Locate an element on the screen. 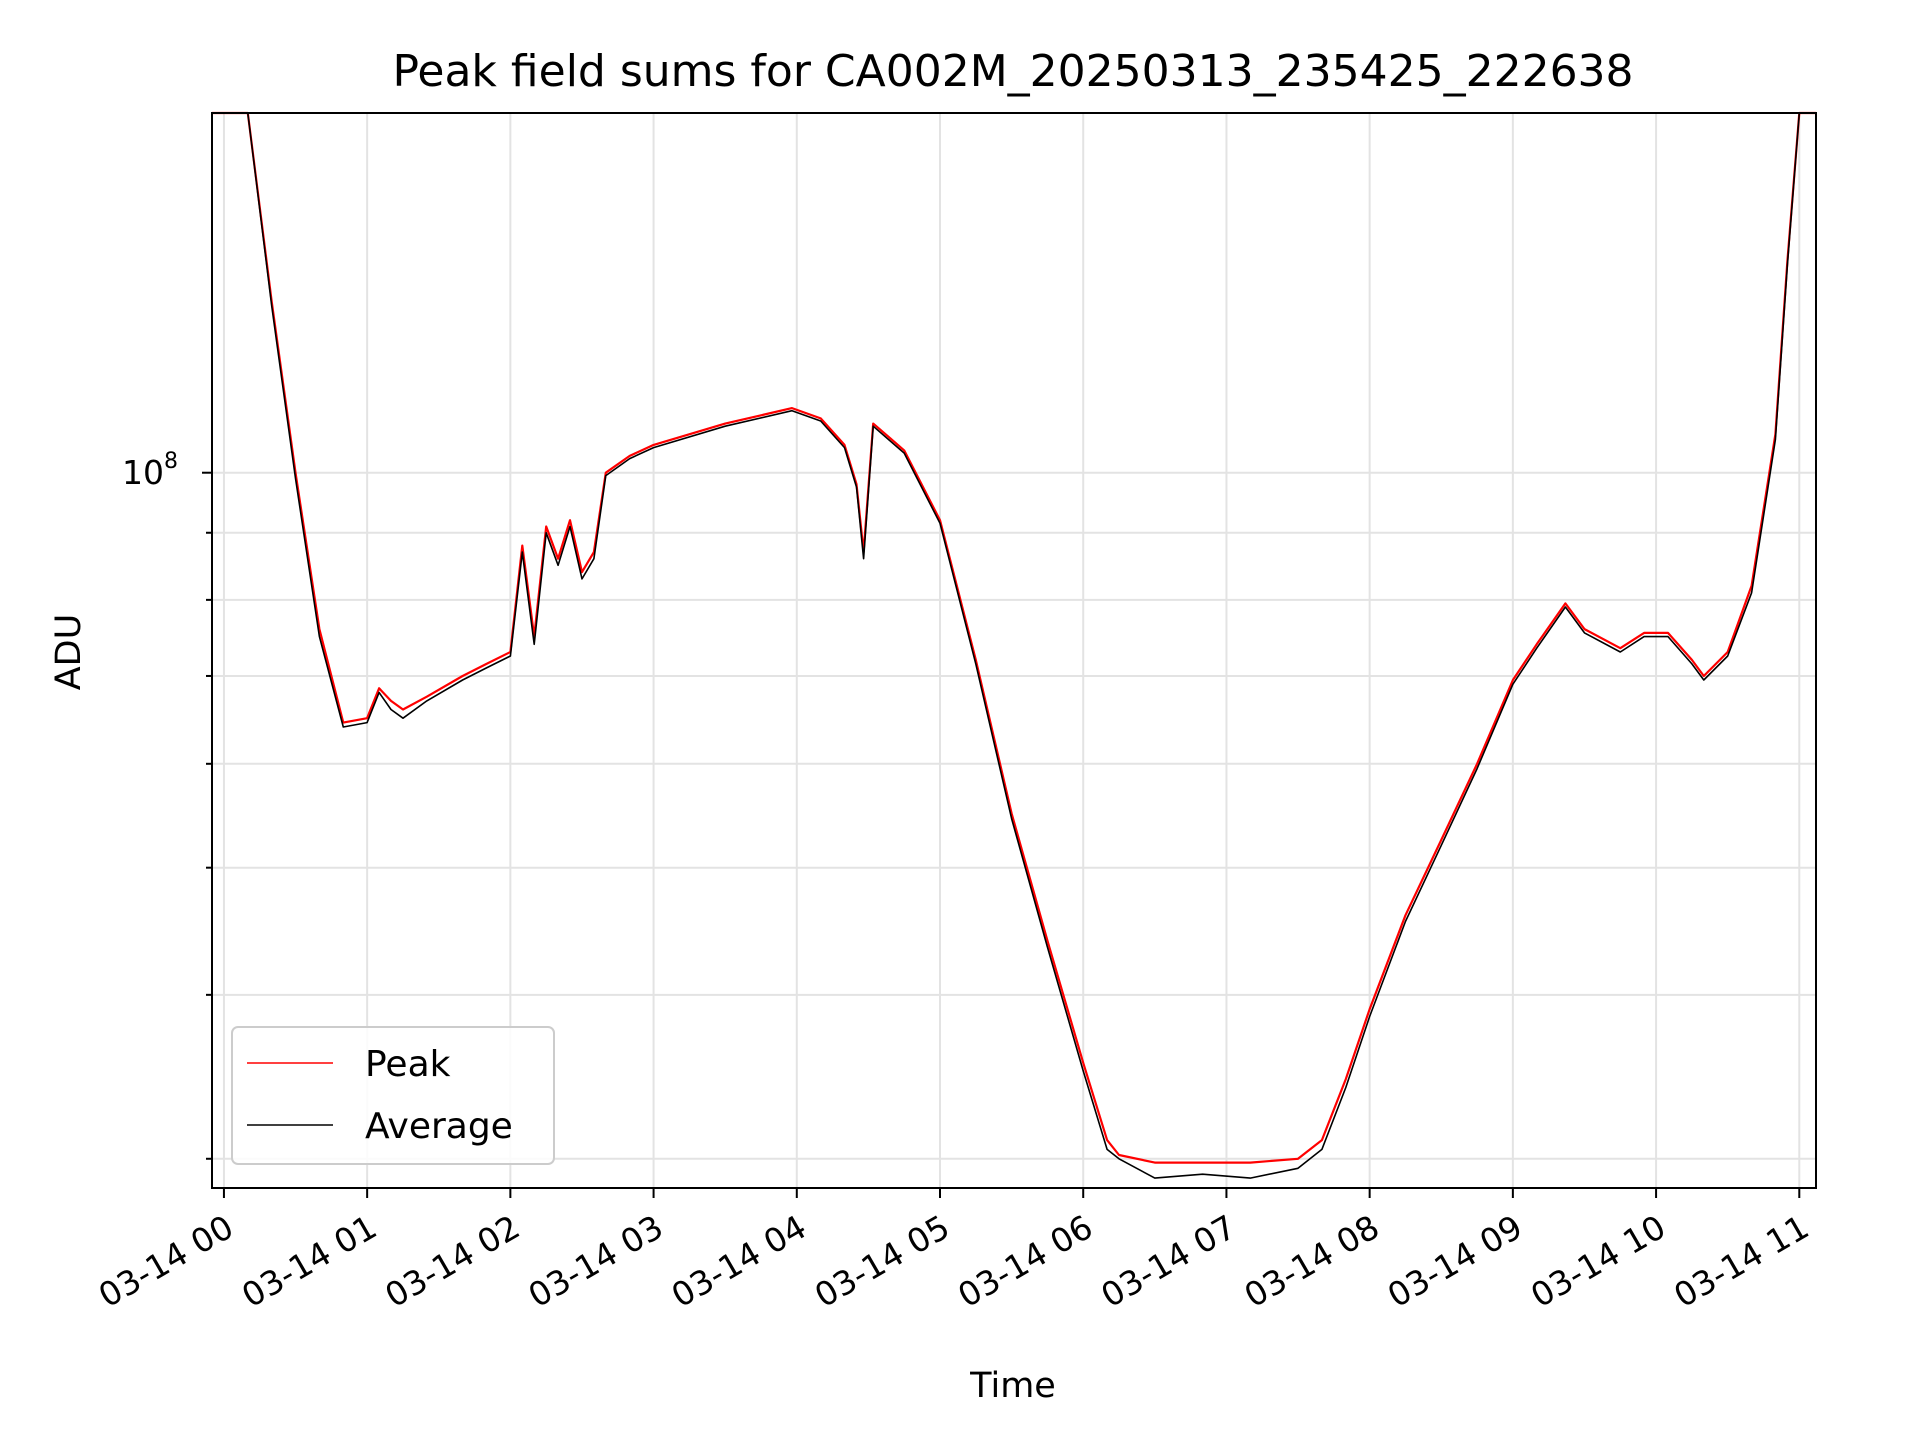 The width and height of the screenshot is (1920, 1440). x-tick-label: 03-14 08 is located at coordinates (1312, 1261).